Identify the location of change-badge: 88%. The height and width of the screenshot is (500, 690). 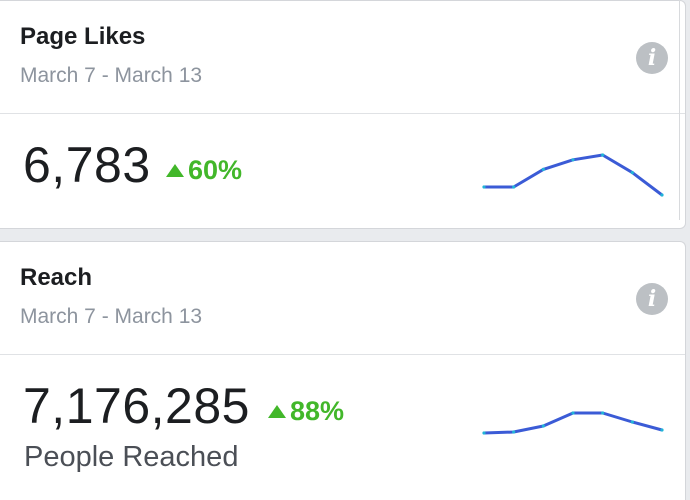
(306, 411).